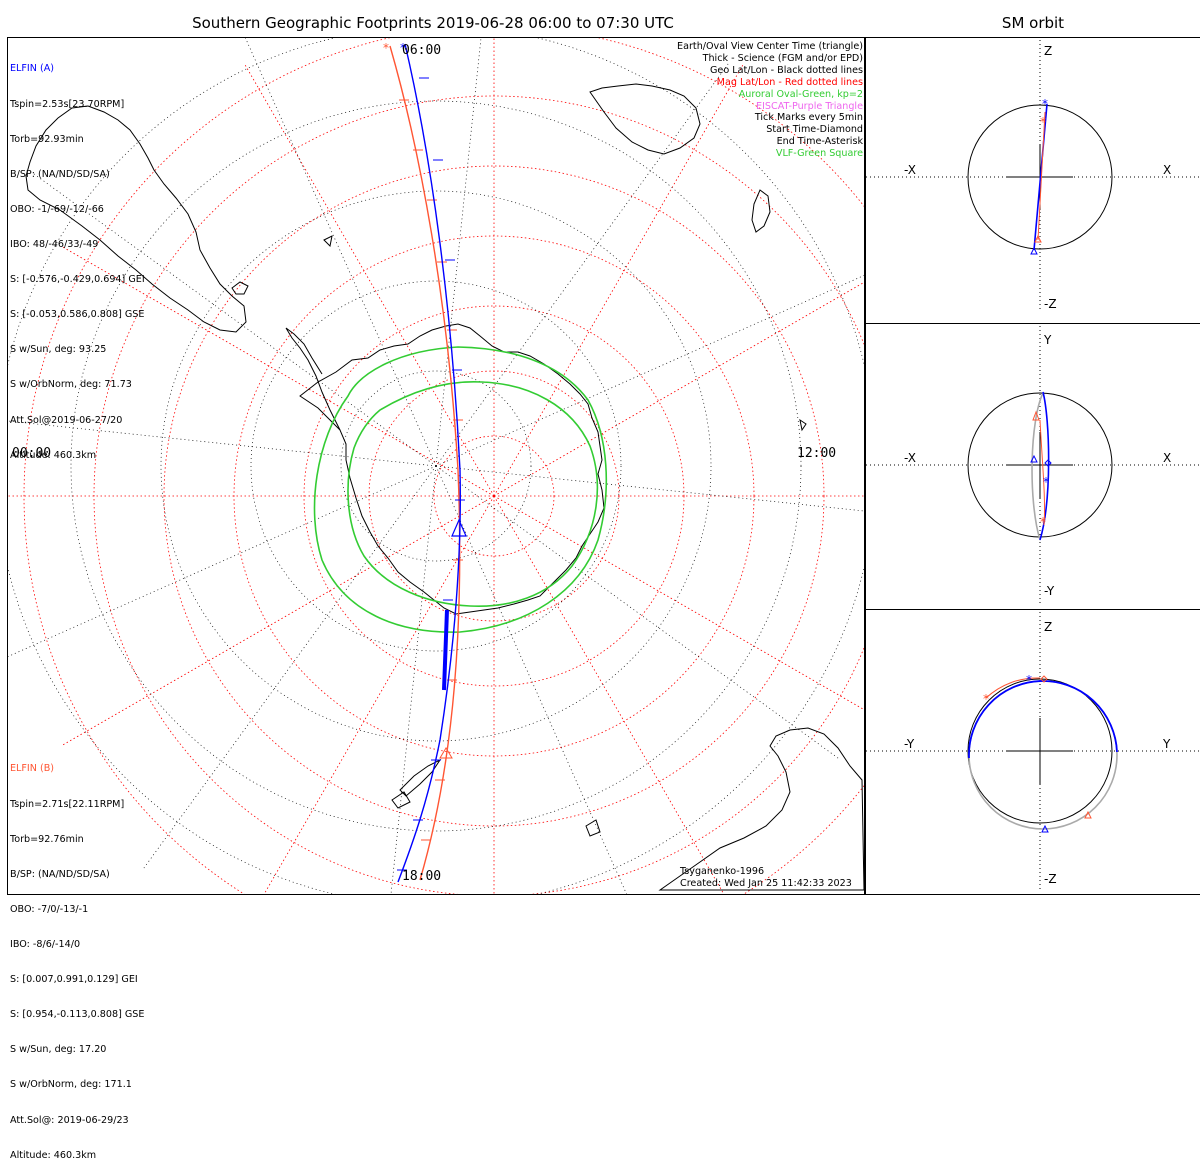  I want to click on sm-orbit-panel-1: * *, so click(1033, 175).